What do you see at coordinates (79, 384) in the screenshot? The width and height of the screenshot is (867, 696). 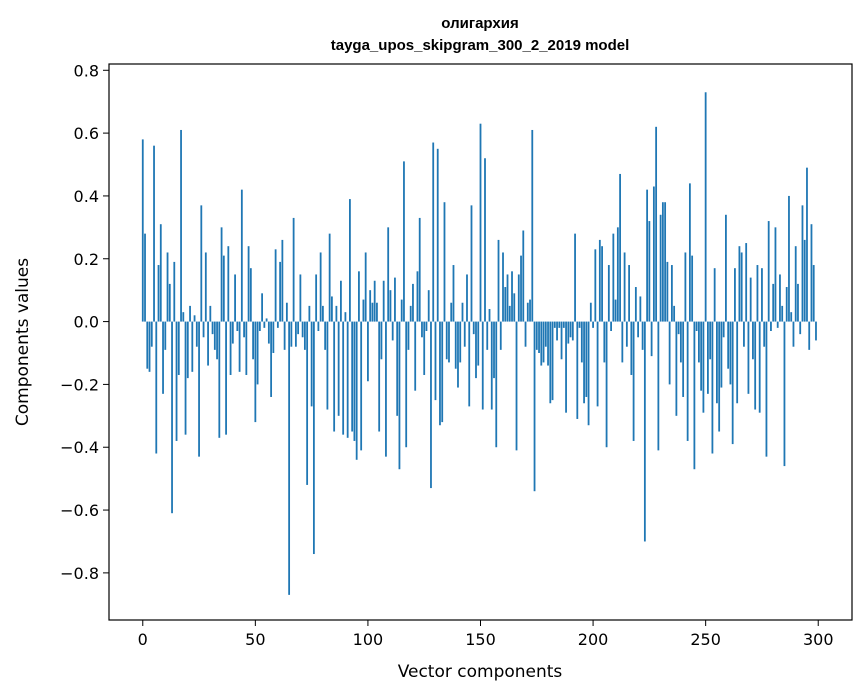 I see `y-tick-label-5: −0.2` at bounding box center [79, 384].